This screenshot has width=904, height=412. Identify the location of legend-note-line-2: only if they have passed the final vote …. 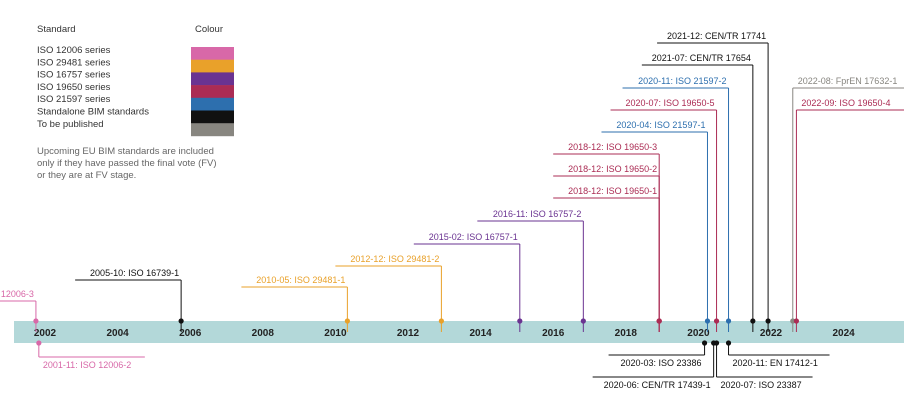
(127, 163).